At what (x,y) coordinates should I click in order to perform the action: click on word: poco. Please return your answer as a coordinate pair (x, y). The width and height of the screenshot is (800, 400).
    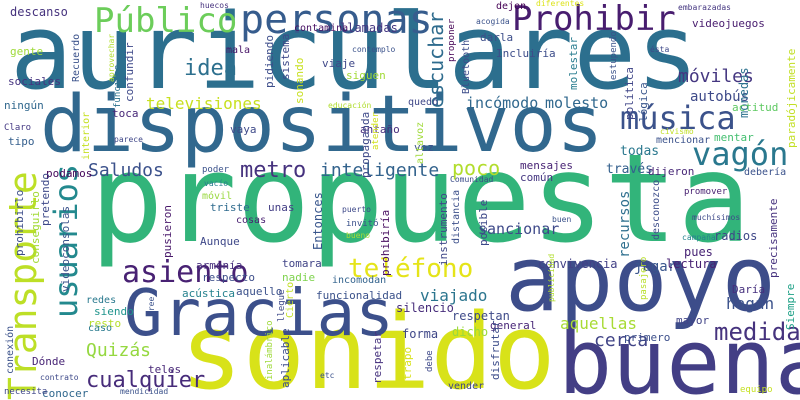
    Looking at the image, I should click on (476, 168).